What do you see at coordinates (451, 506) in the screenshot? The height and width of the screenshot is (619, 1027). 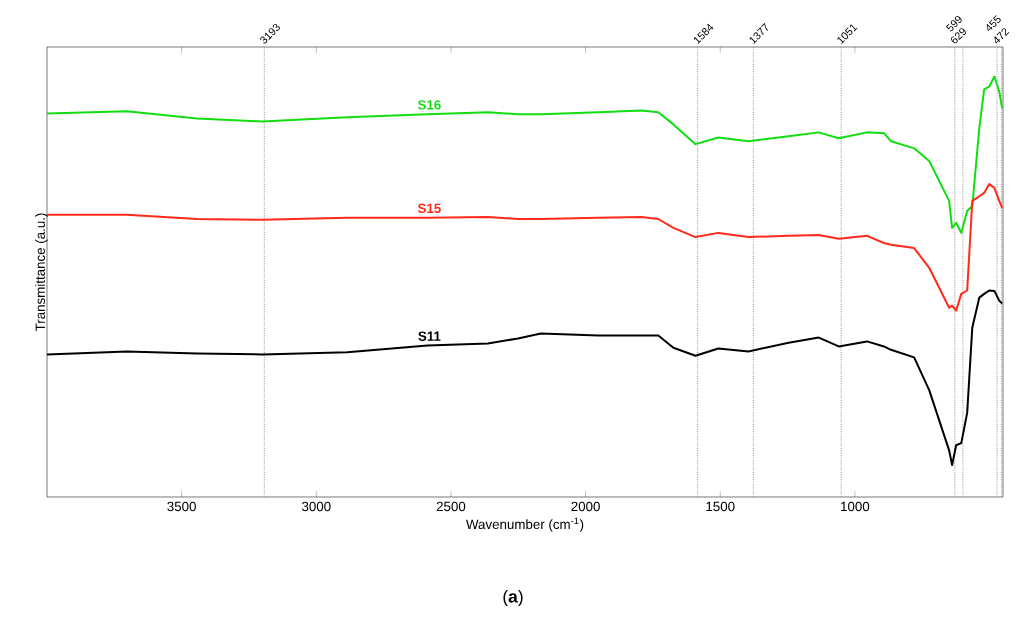 I see `x-tick-label: 2500` at bounding box center [451, 506].